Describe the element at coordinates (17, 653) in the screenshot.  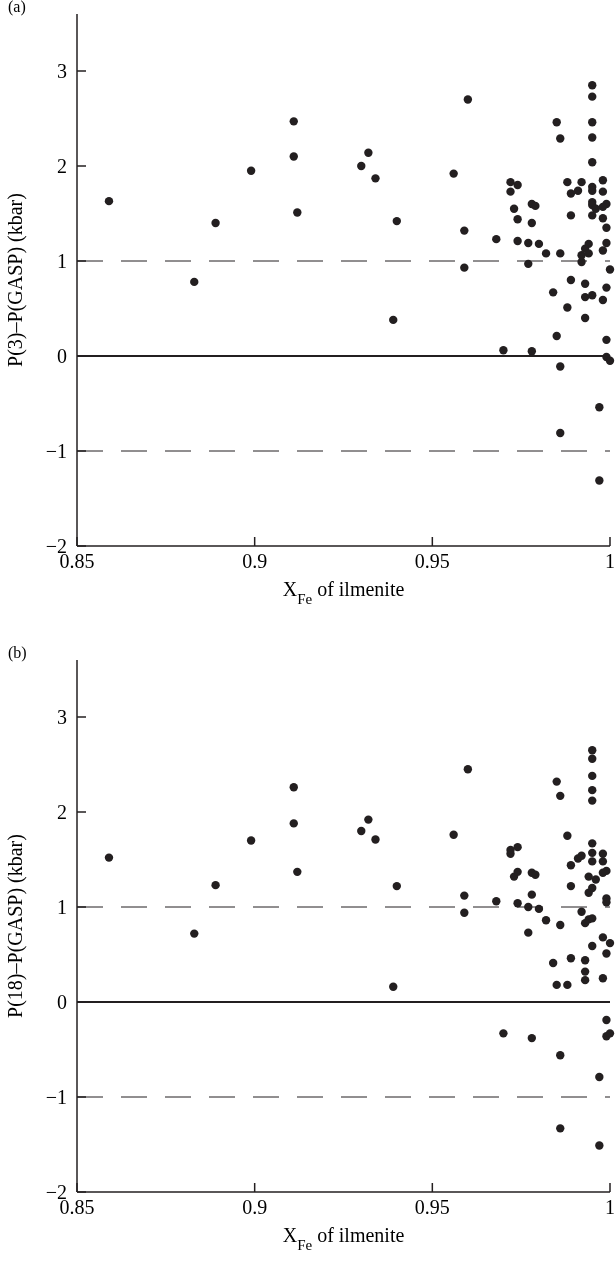
I see `chart-title: (b)` at that location.